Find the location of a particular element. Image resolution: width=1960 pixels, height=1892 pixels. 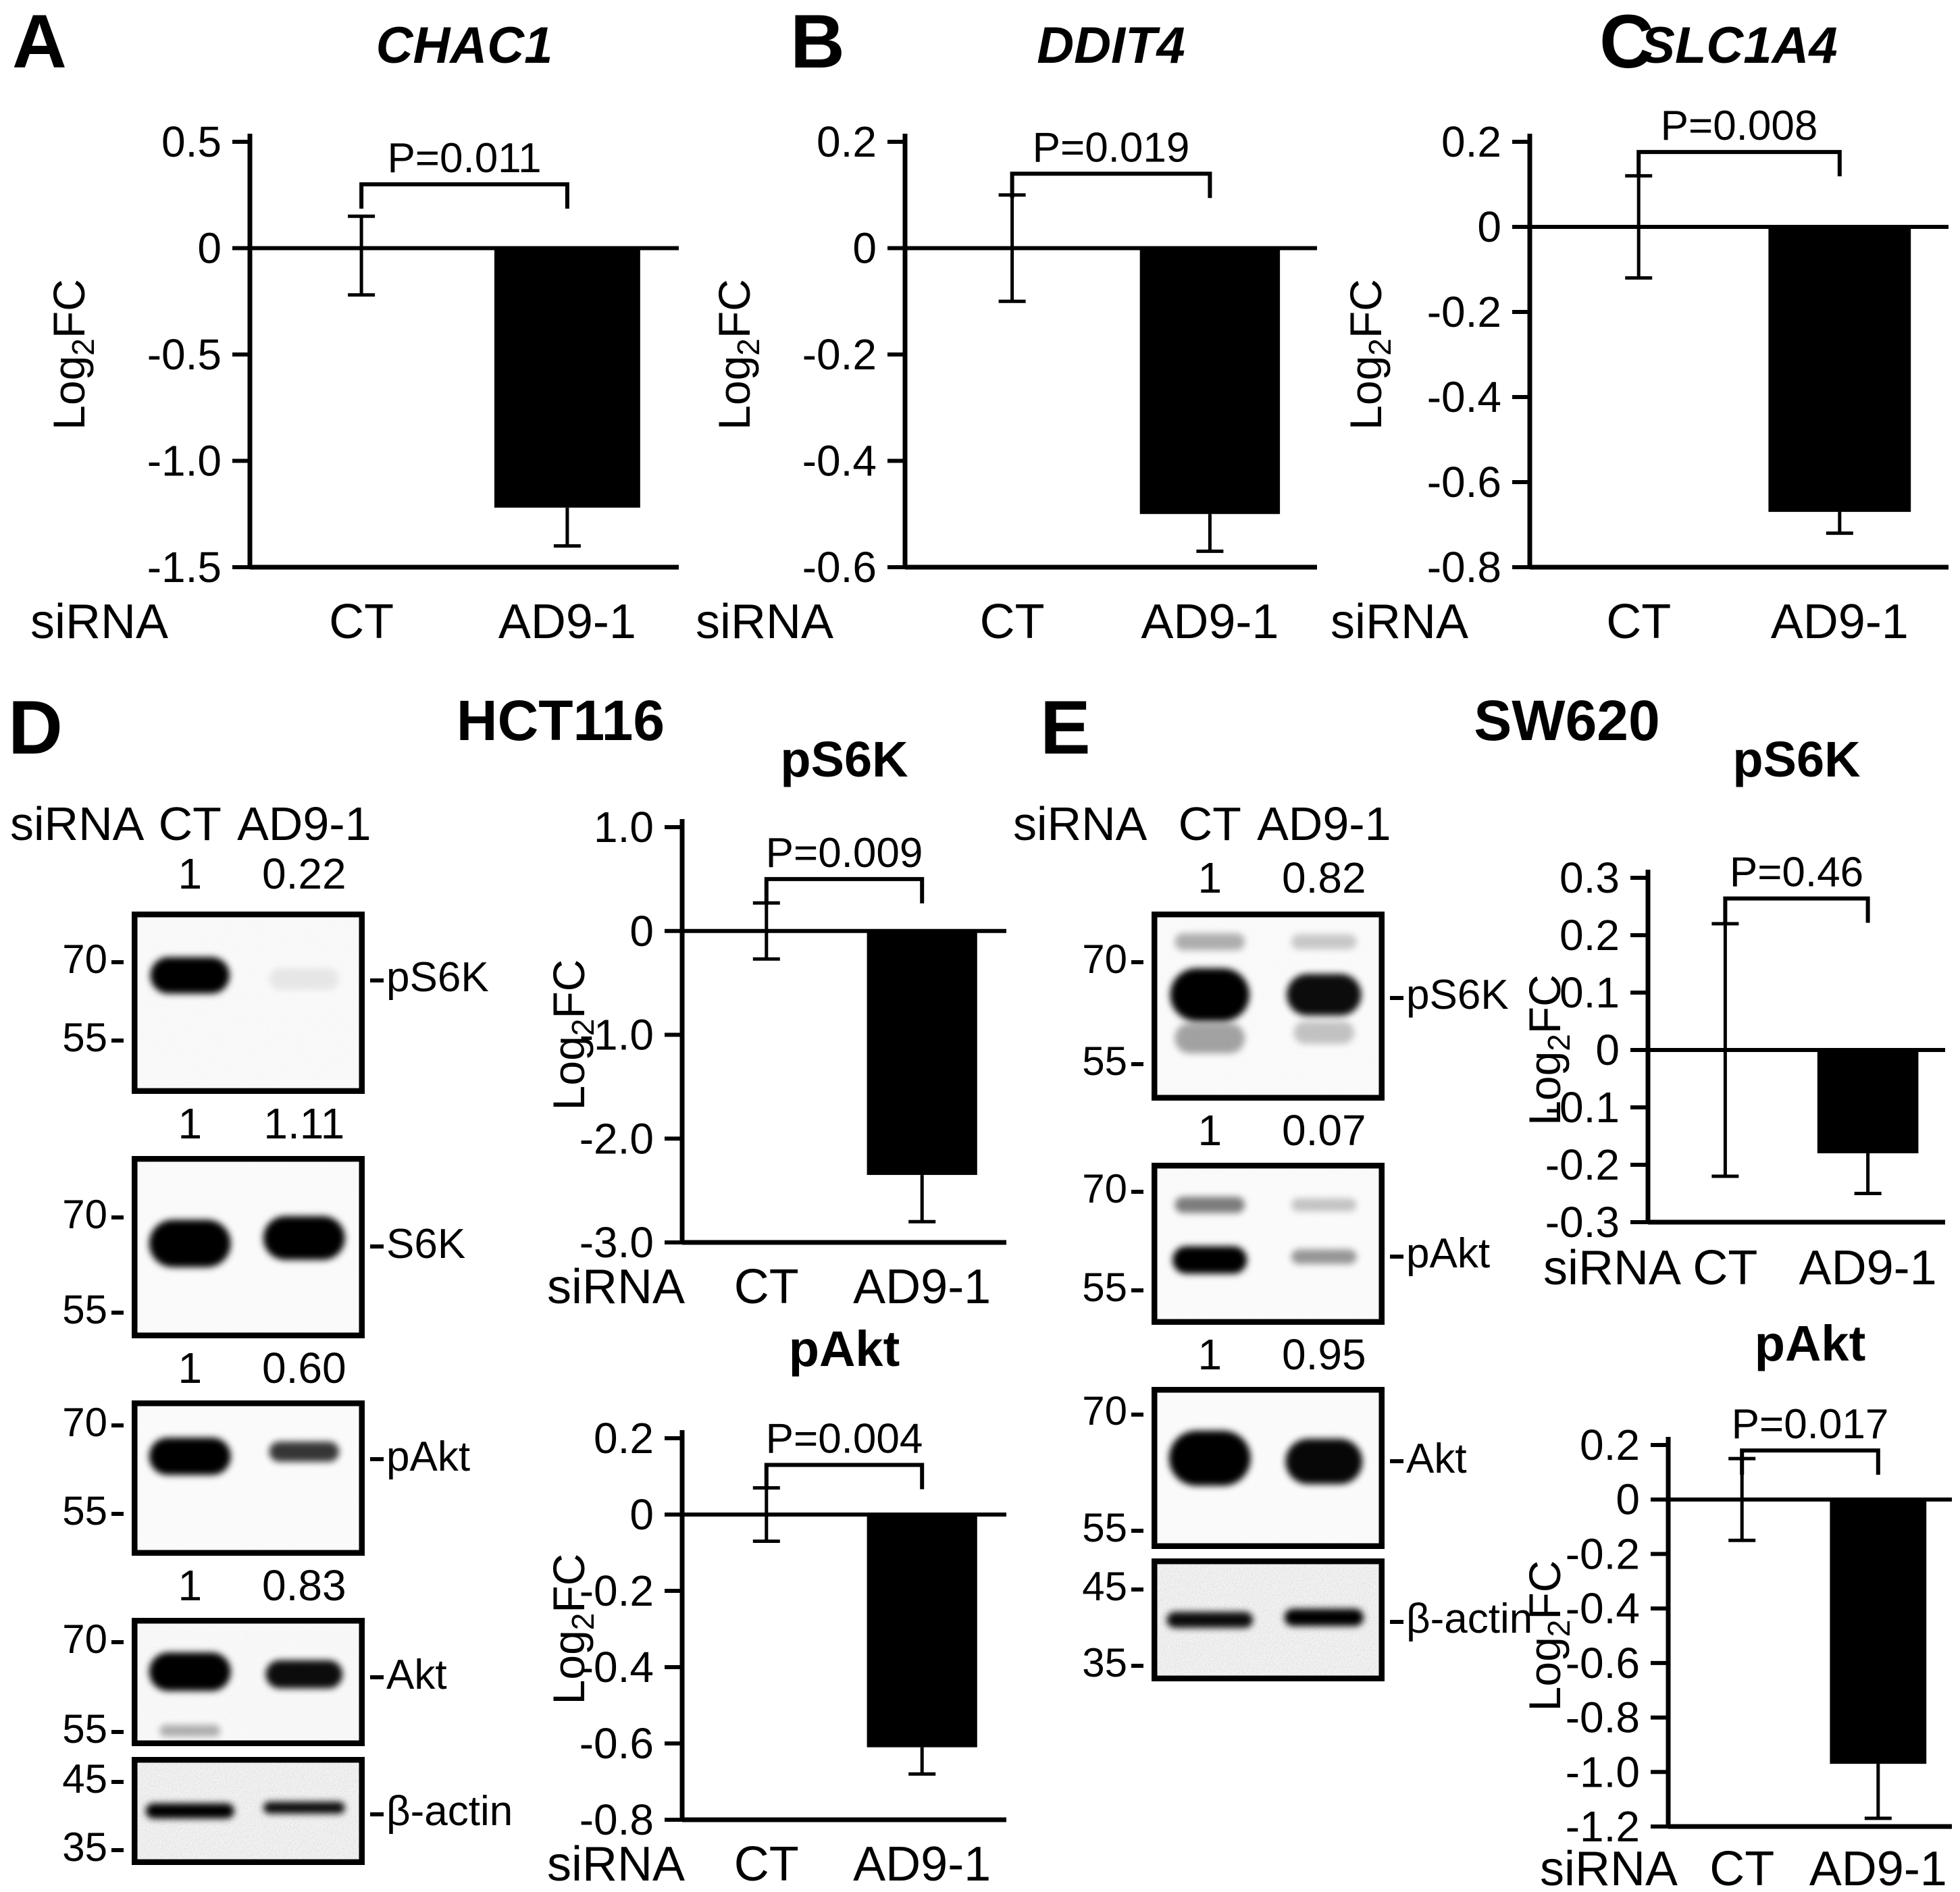

protein-name: pS6K is located at coordinates (1458, 996).